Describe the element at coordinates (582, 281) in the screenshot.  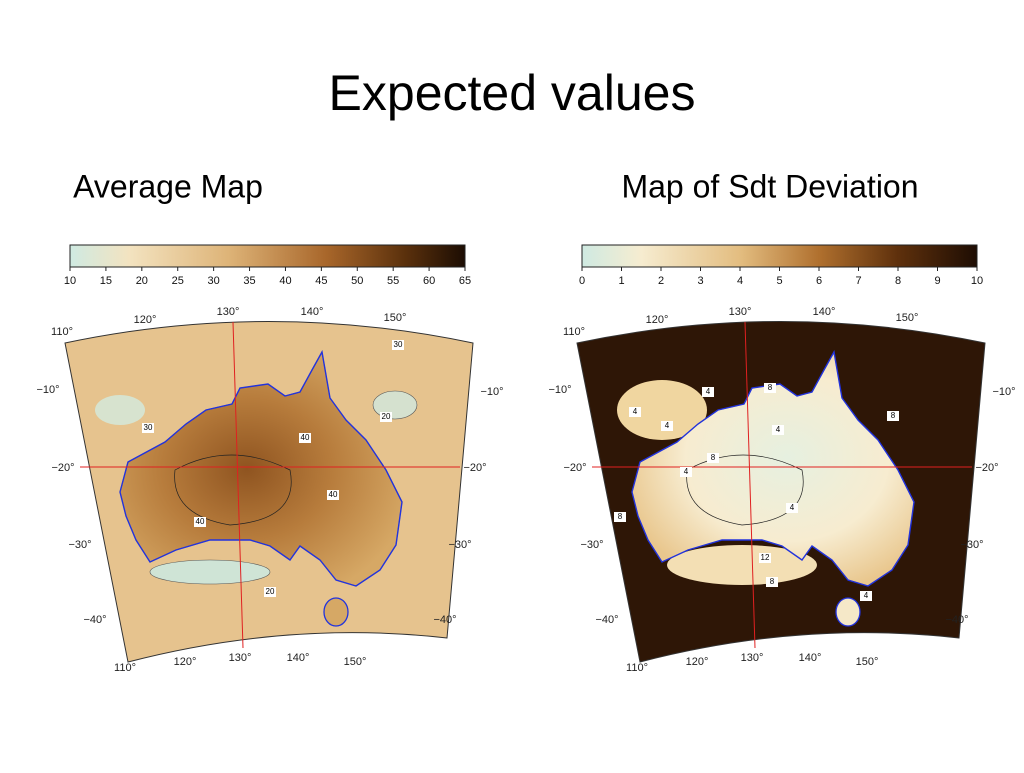
I see `colorbar-tick-label: 0` at that location.